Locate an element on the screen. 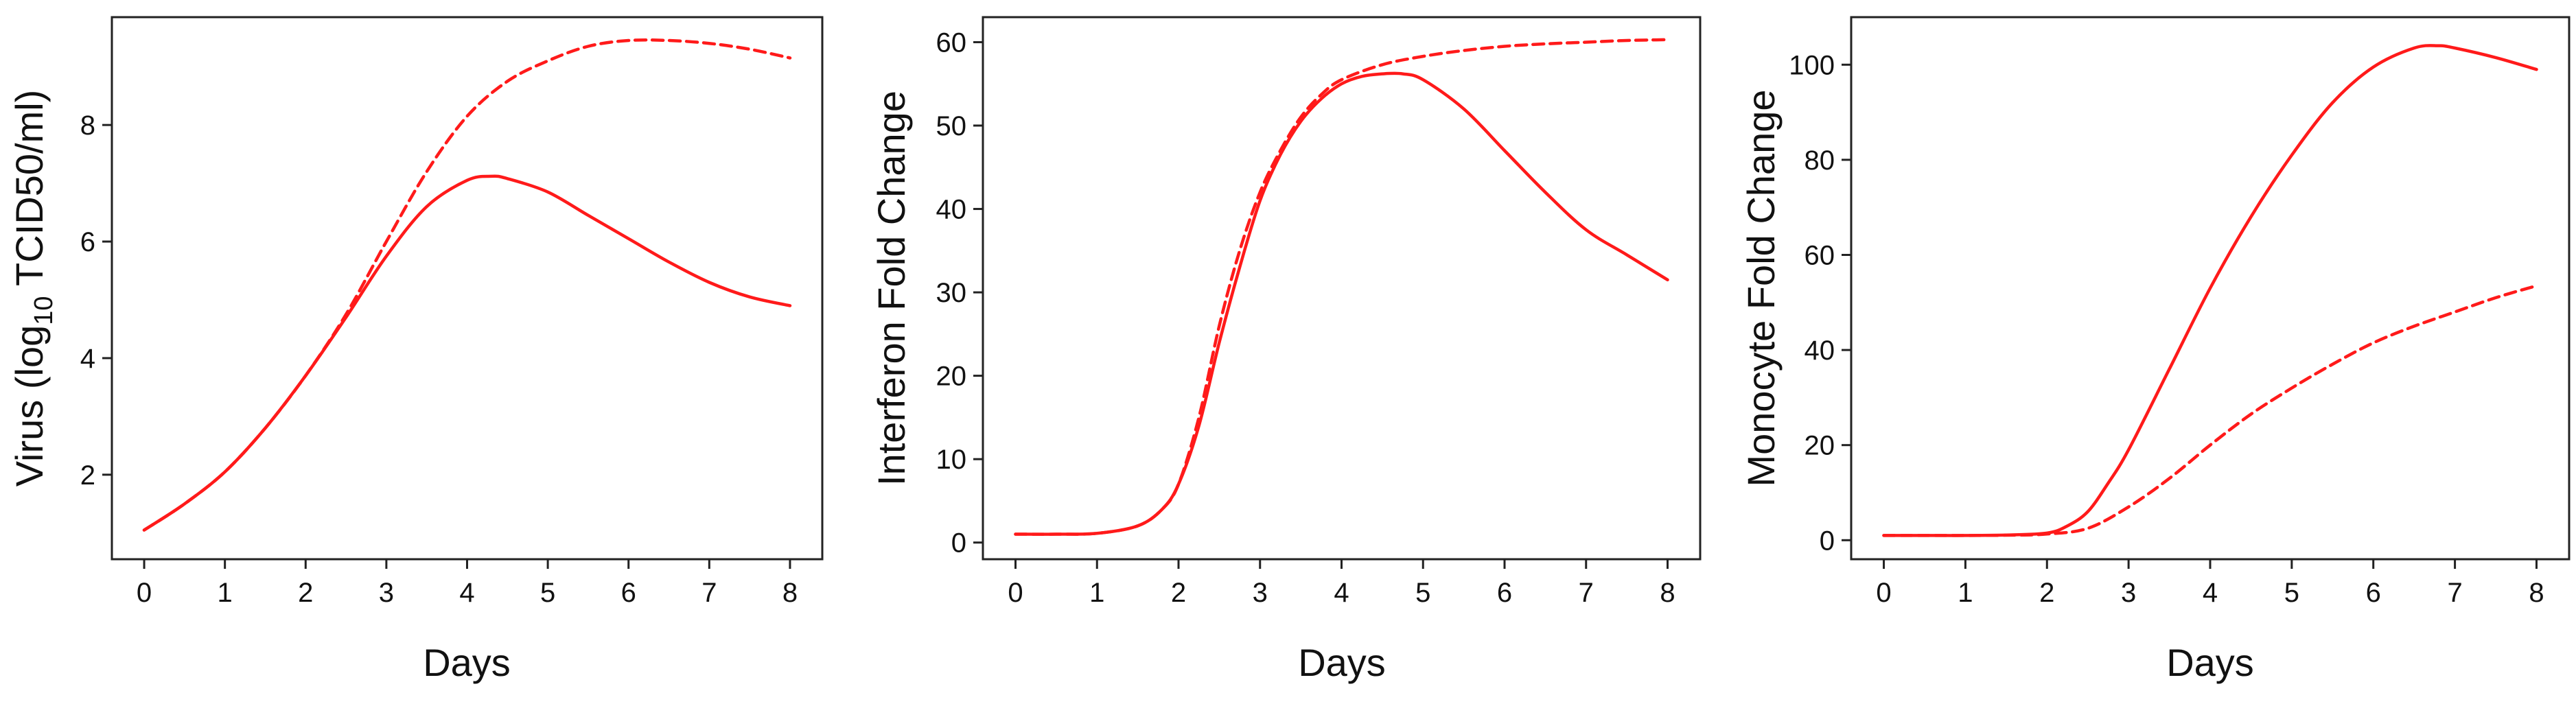 The height and width of the screenshot is (704, 2576). y-tick-label: 80 is located at coordinates (1820, 160).